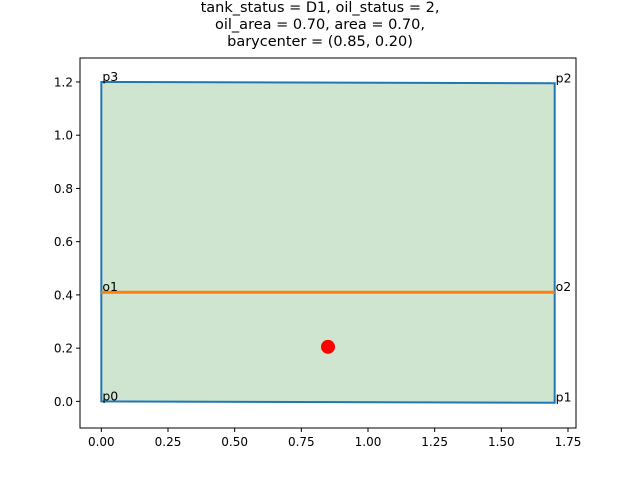 The image size is (640, 480). Describe the element at coordinates (63, 82) in the screenshot. I see `y-tick-label: 1.2` at that location.